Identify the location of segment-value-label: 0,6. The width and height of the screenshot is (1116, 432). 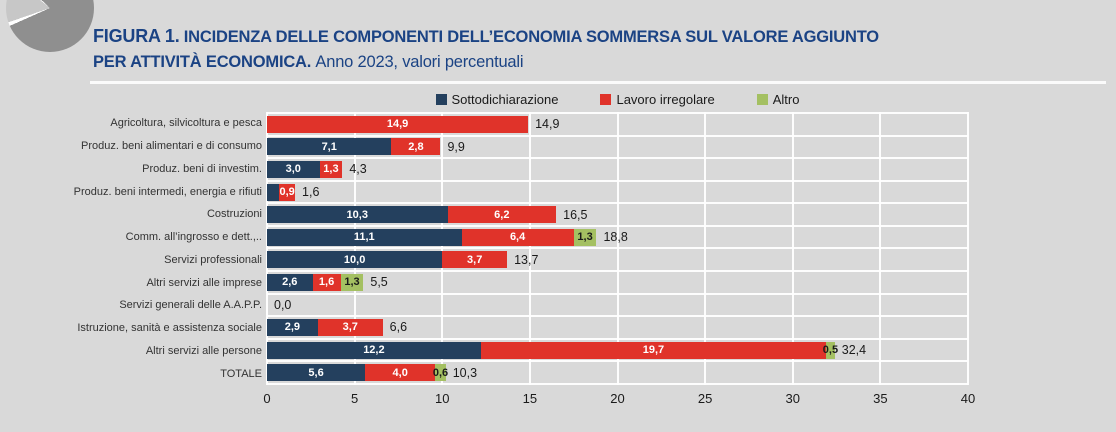
(440, 372).